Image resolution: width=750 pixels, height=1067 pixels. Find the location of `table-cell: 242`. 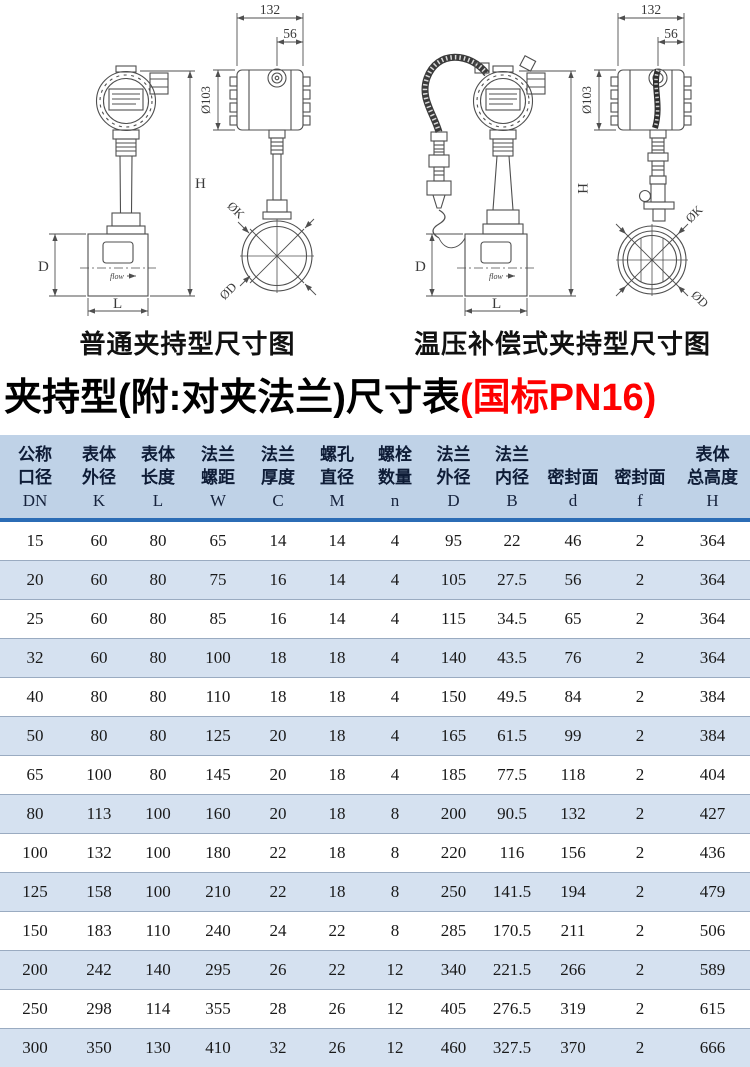

table-cell: 242 is located at coordinates (99, 969).